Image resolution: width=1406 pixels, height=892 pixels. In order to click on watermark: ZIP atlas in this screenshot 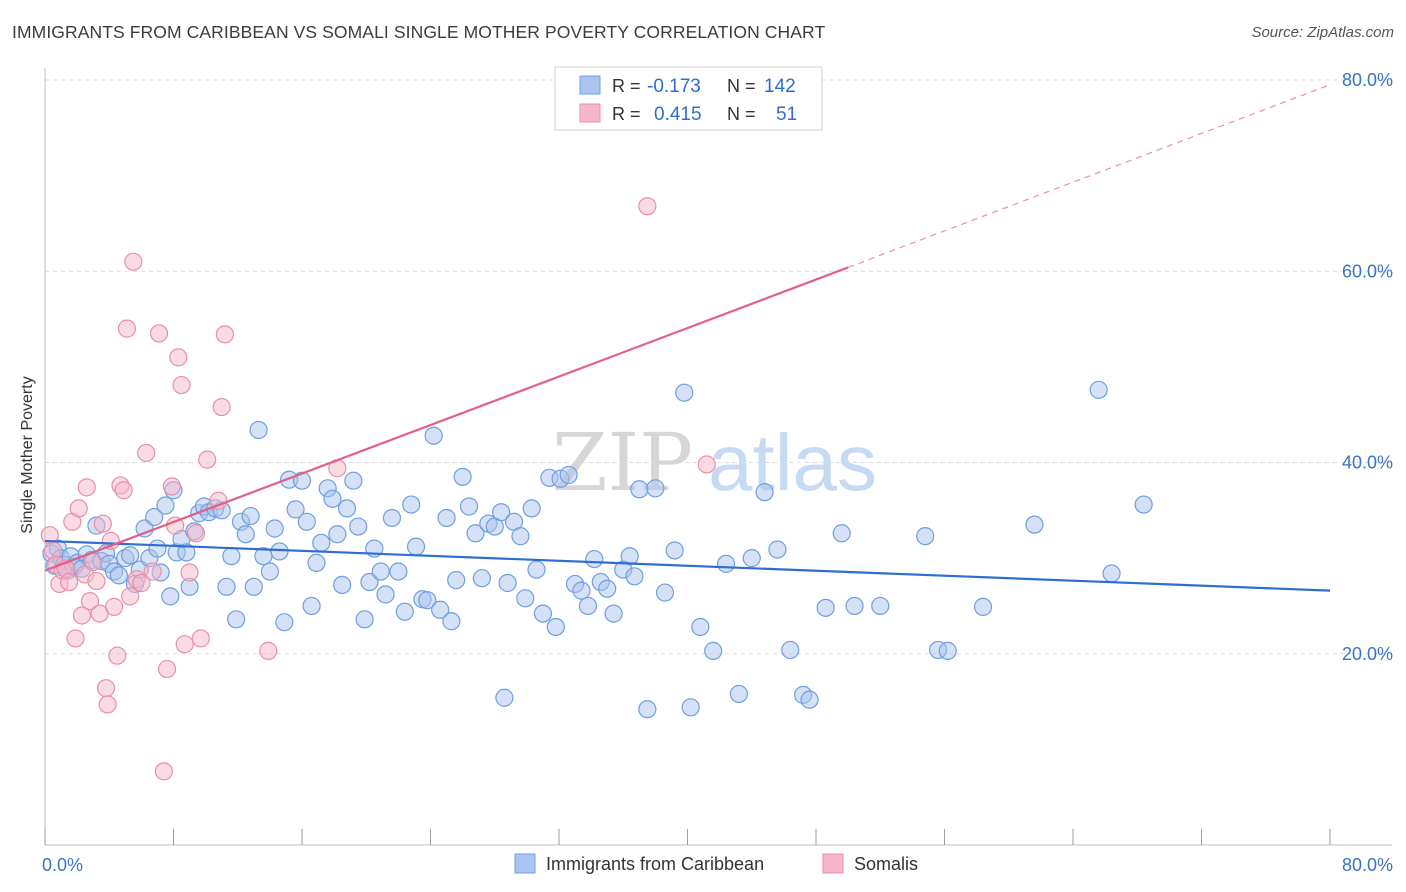, I will do `click(714, 462)`.